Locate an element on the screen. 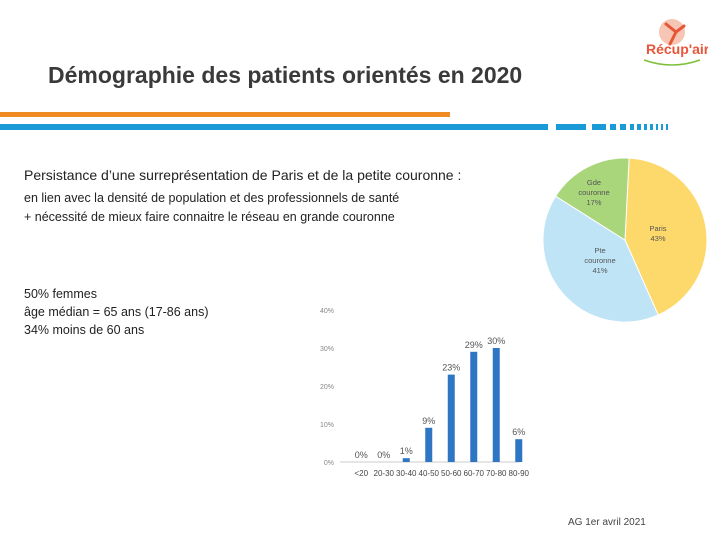 This screenshot has height=540, width=720. y-tick-label: 20% is located at coordinates (327, 387).